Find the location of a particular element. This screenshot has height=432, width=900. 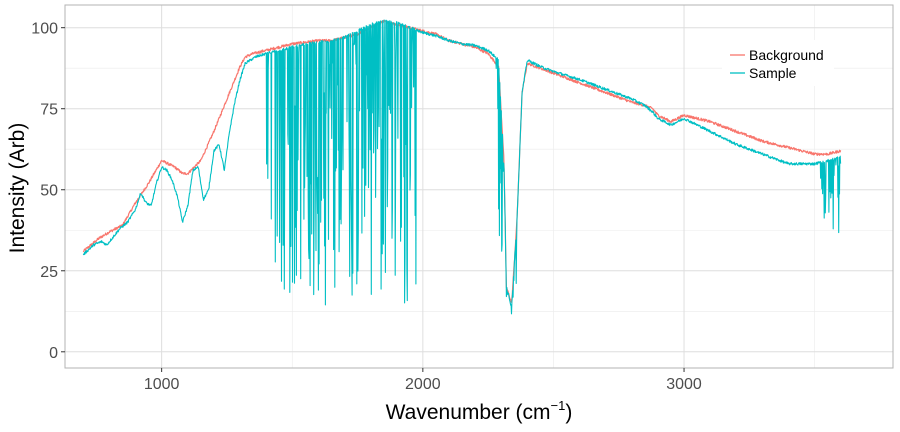

x-axis-title: Wavenumber (cm−1) is located at coordinates (479, 411).